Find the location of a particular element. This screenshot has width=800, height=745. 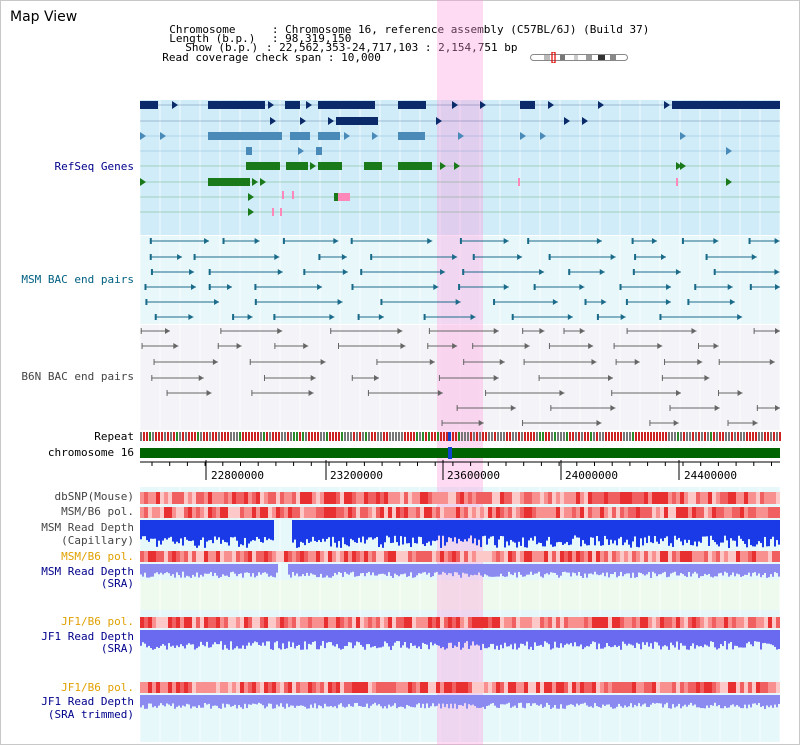

info-coverage-value: 10,000 is located at coordinates (361, 57).